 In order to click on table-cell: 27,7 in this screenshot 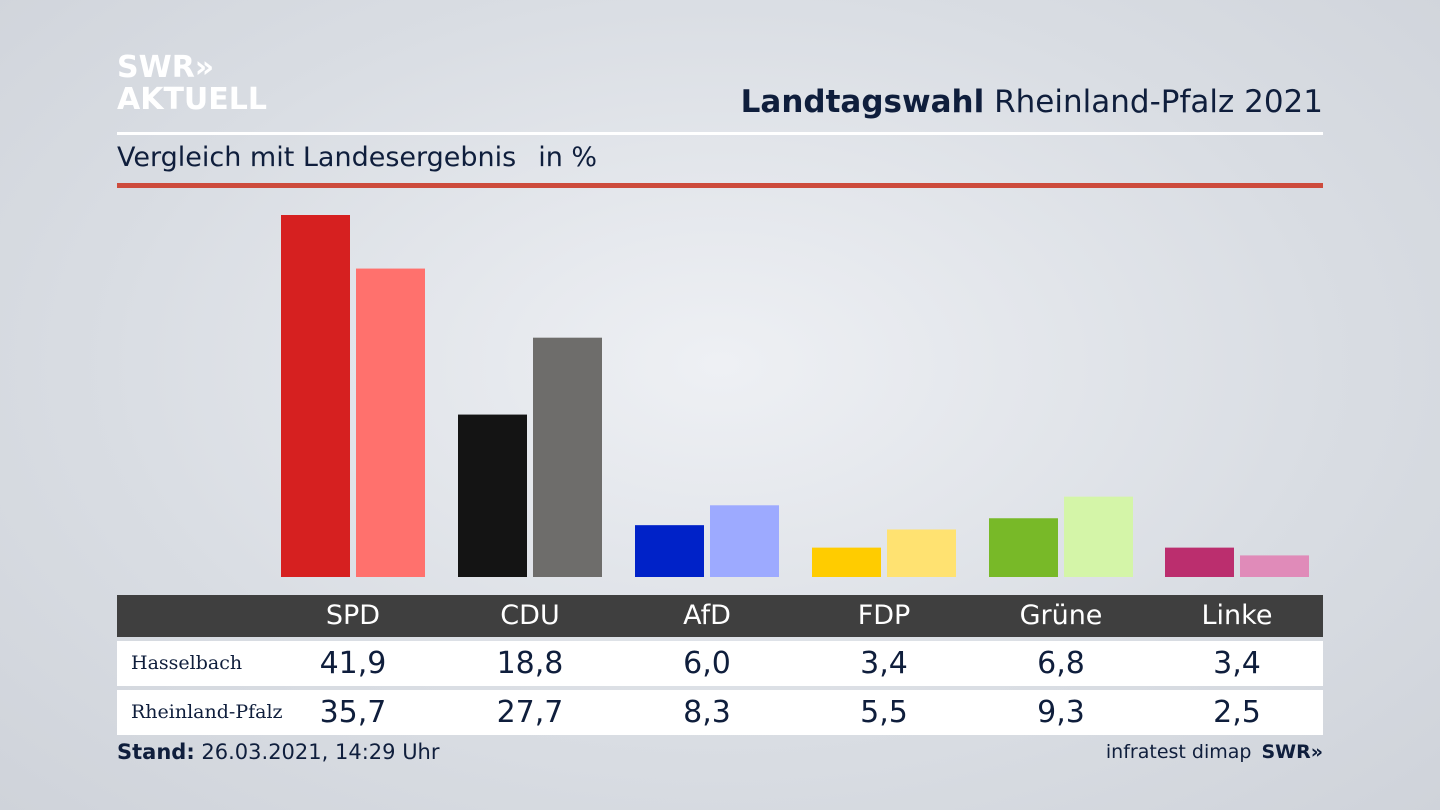, I will do `click(530, 712)`.